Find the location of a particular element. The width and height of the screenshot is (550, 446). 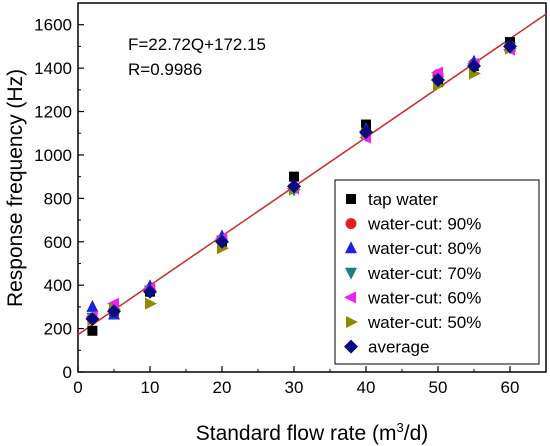

x-tick-label: 20 is located at coordinates (222, 387).